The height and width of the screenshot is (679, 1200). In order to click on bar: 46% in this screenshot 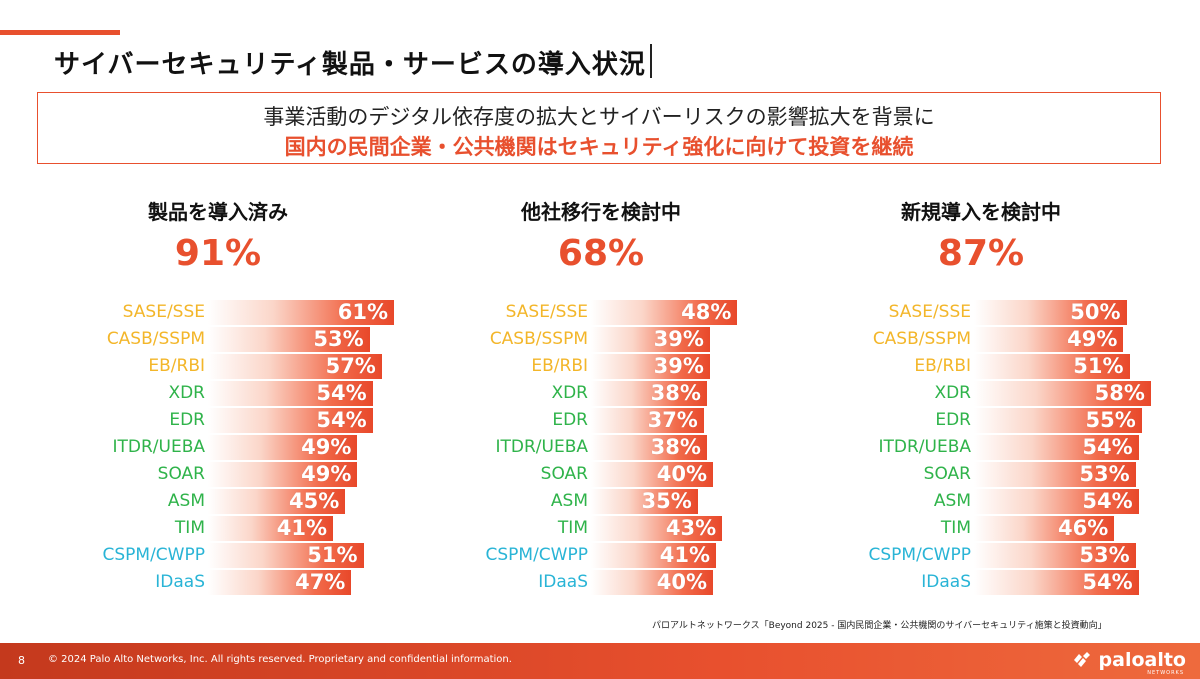, I will do `click(1044, 528)`.